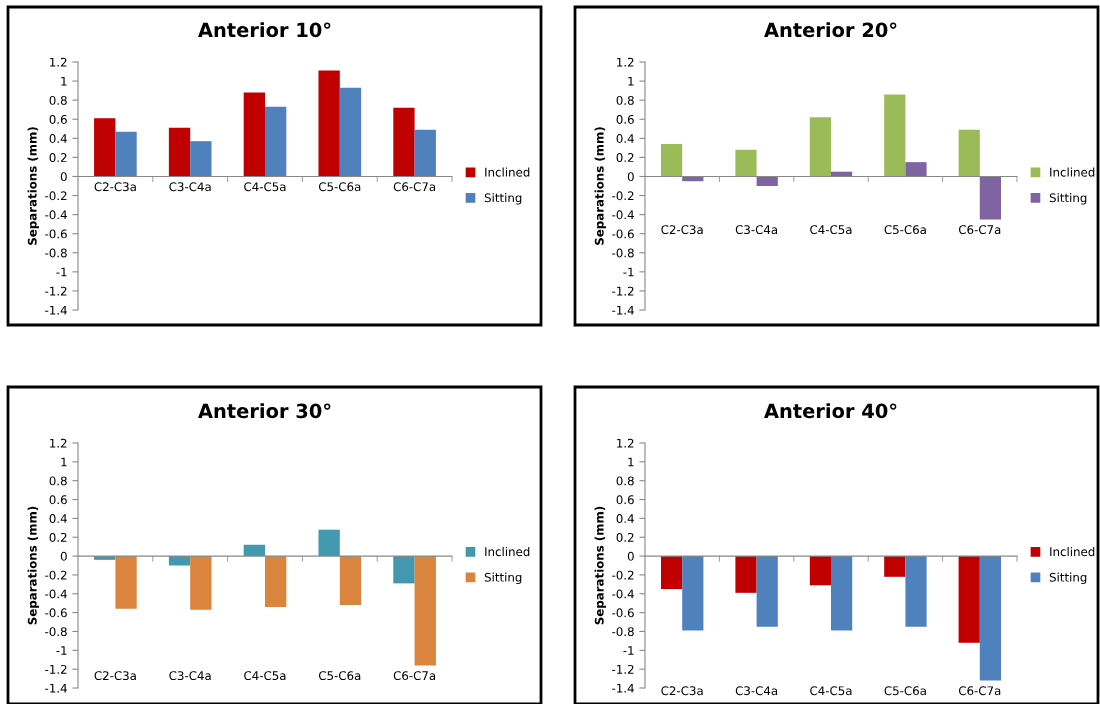 The width and height of the screenshot is (1100, 704). What do you see at coordinates (830, 30) in the screenshot?
I see `chart-title: Anterior 20°` at bounding box center [830, 30].